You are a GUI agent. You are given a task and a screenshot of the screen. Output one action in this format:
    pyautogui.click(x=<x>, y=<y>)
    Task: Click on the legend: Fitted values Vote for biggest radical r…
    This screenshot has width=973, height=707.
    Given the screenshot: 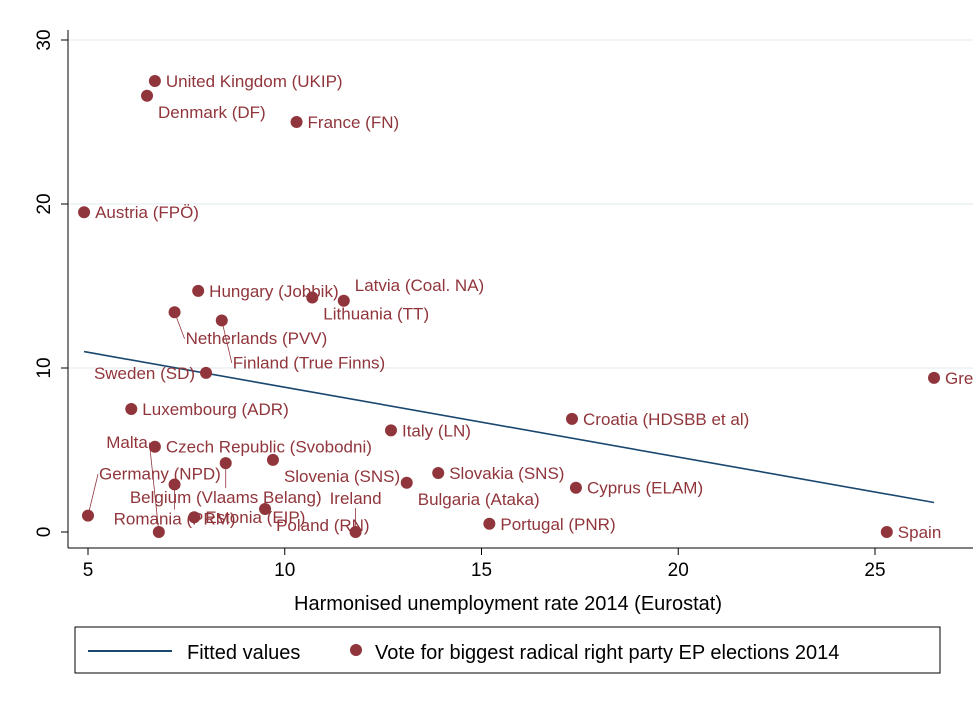 What is the action you would take?
    pyautogui.click(x=507, y=650)
    